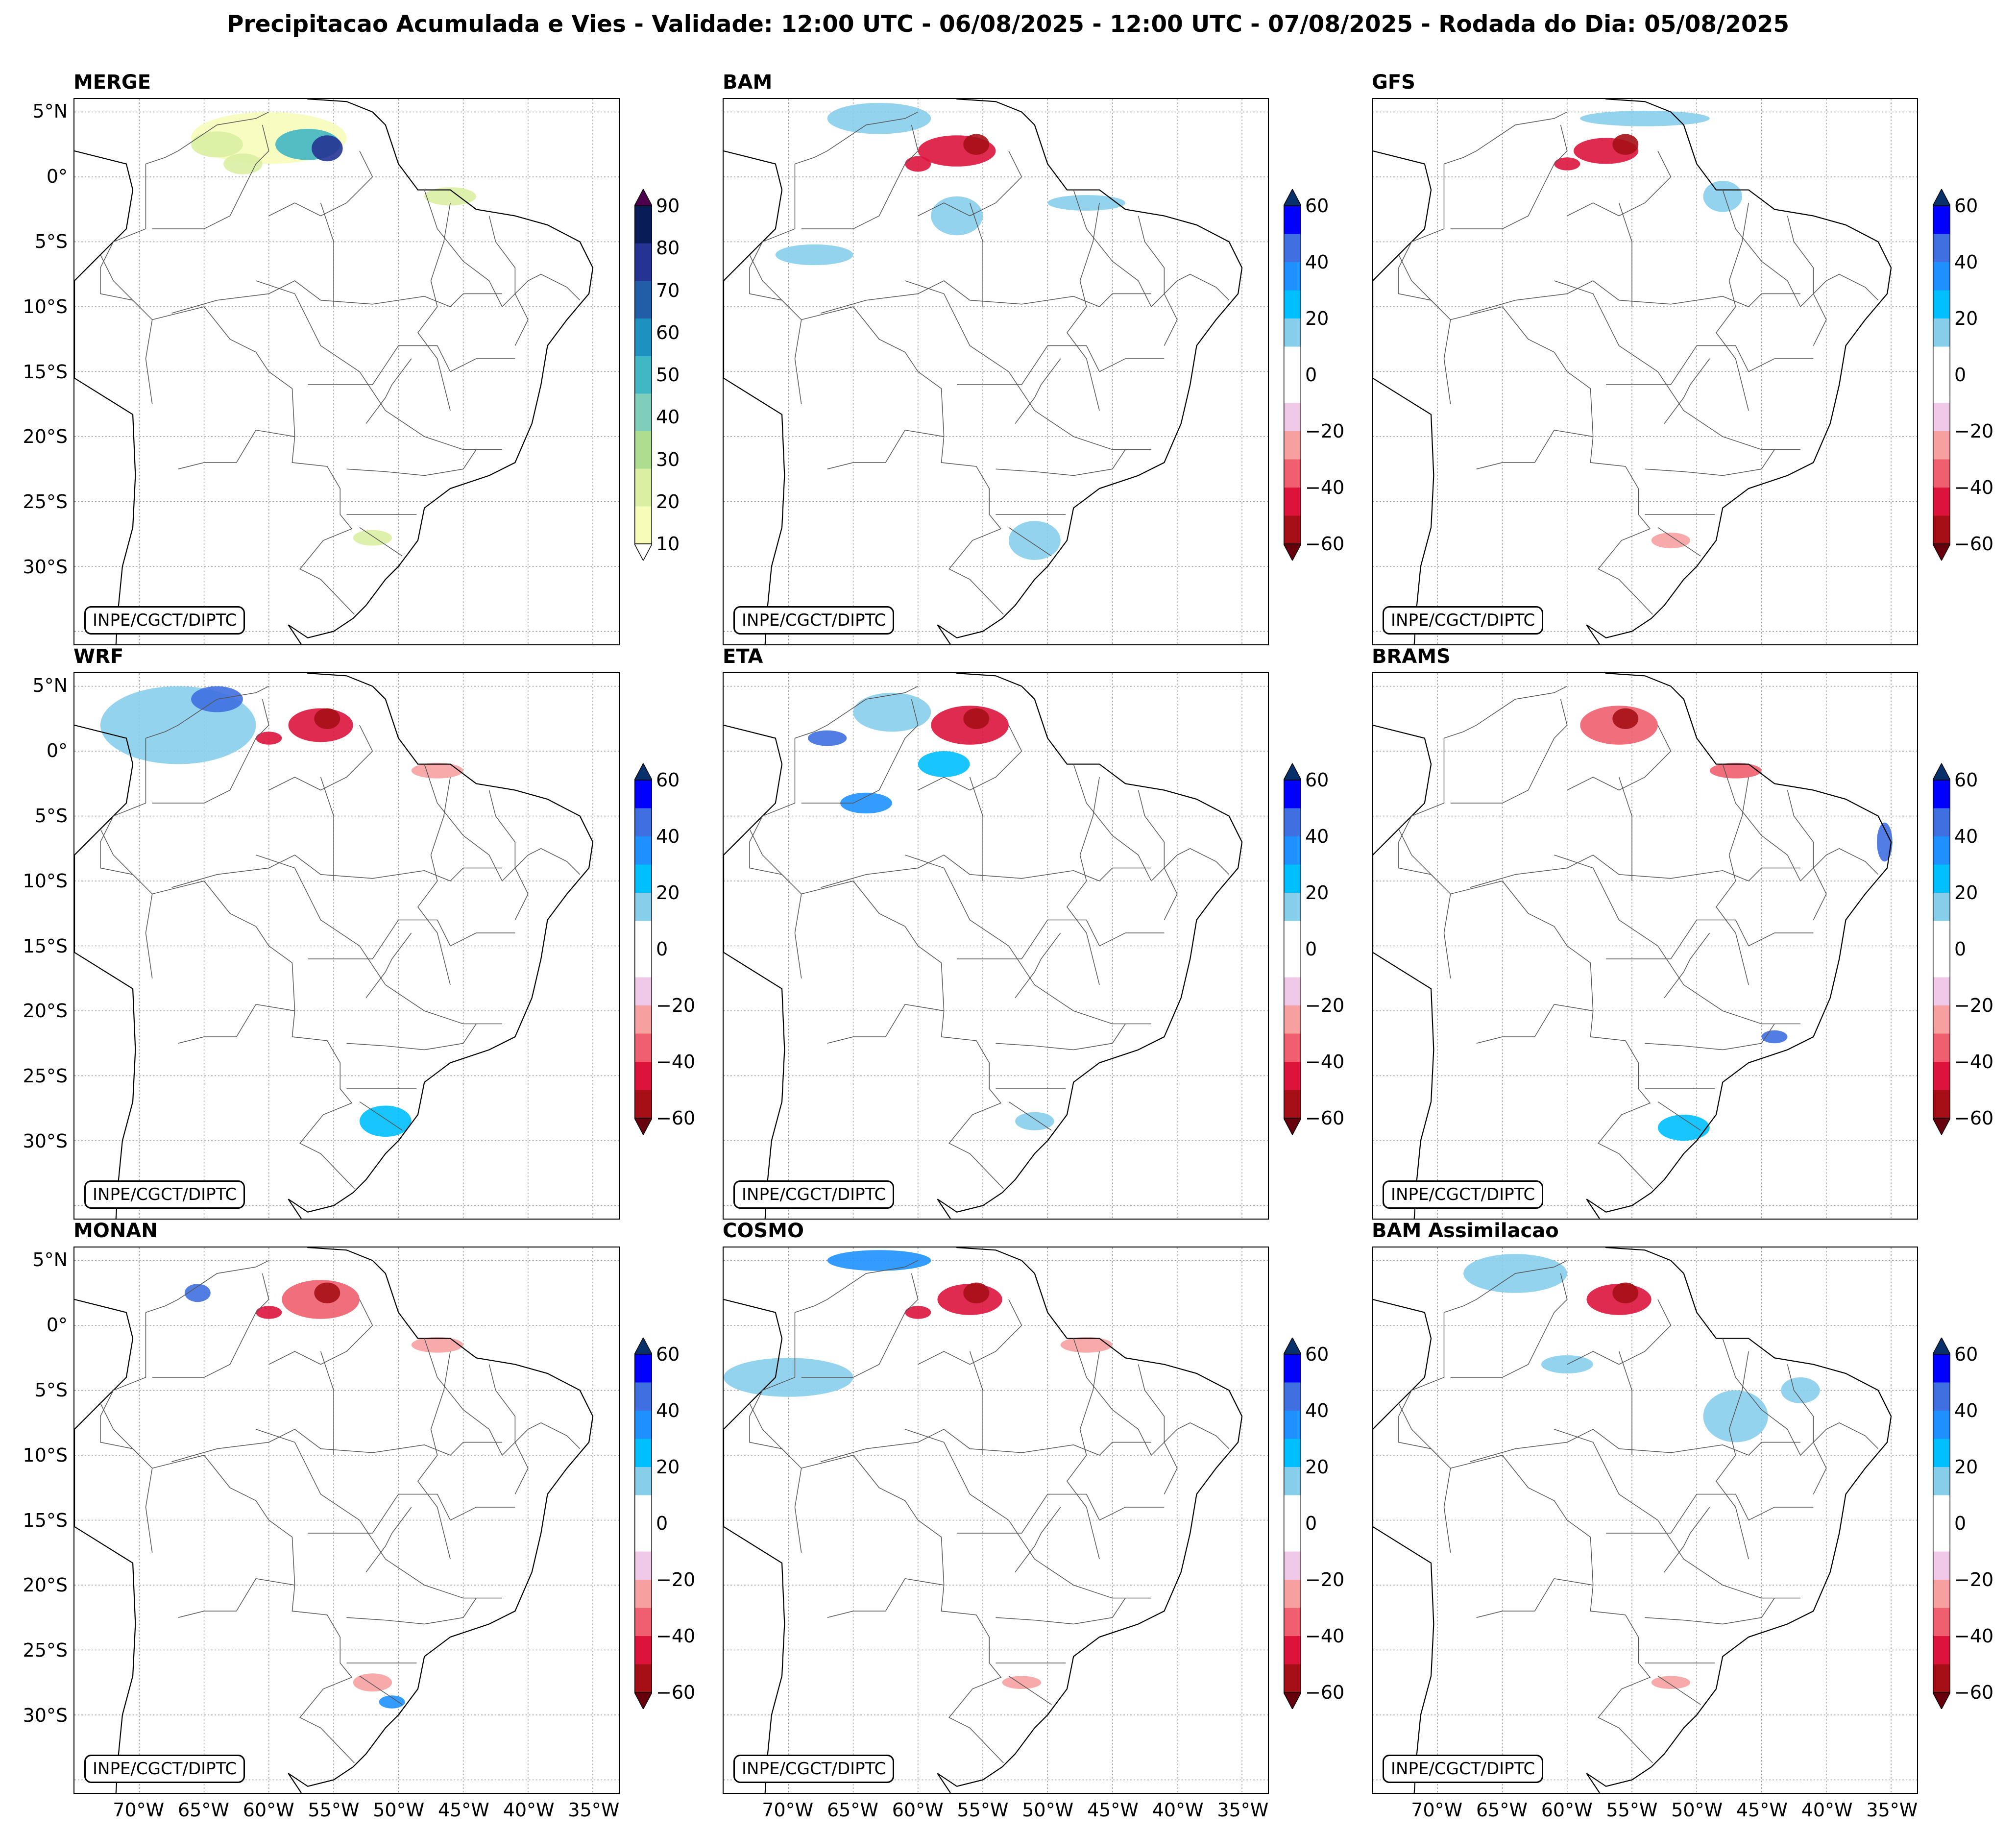  What do you see at coordinates (1974, 1636) in the screenshot?
I see `colorbar-tick-label: −40` at bounding box center [1974, 1636].